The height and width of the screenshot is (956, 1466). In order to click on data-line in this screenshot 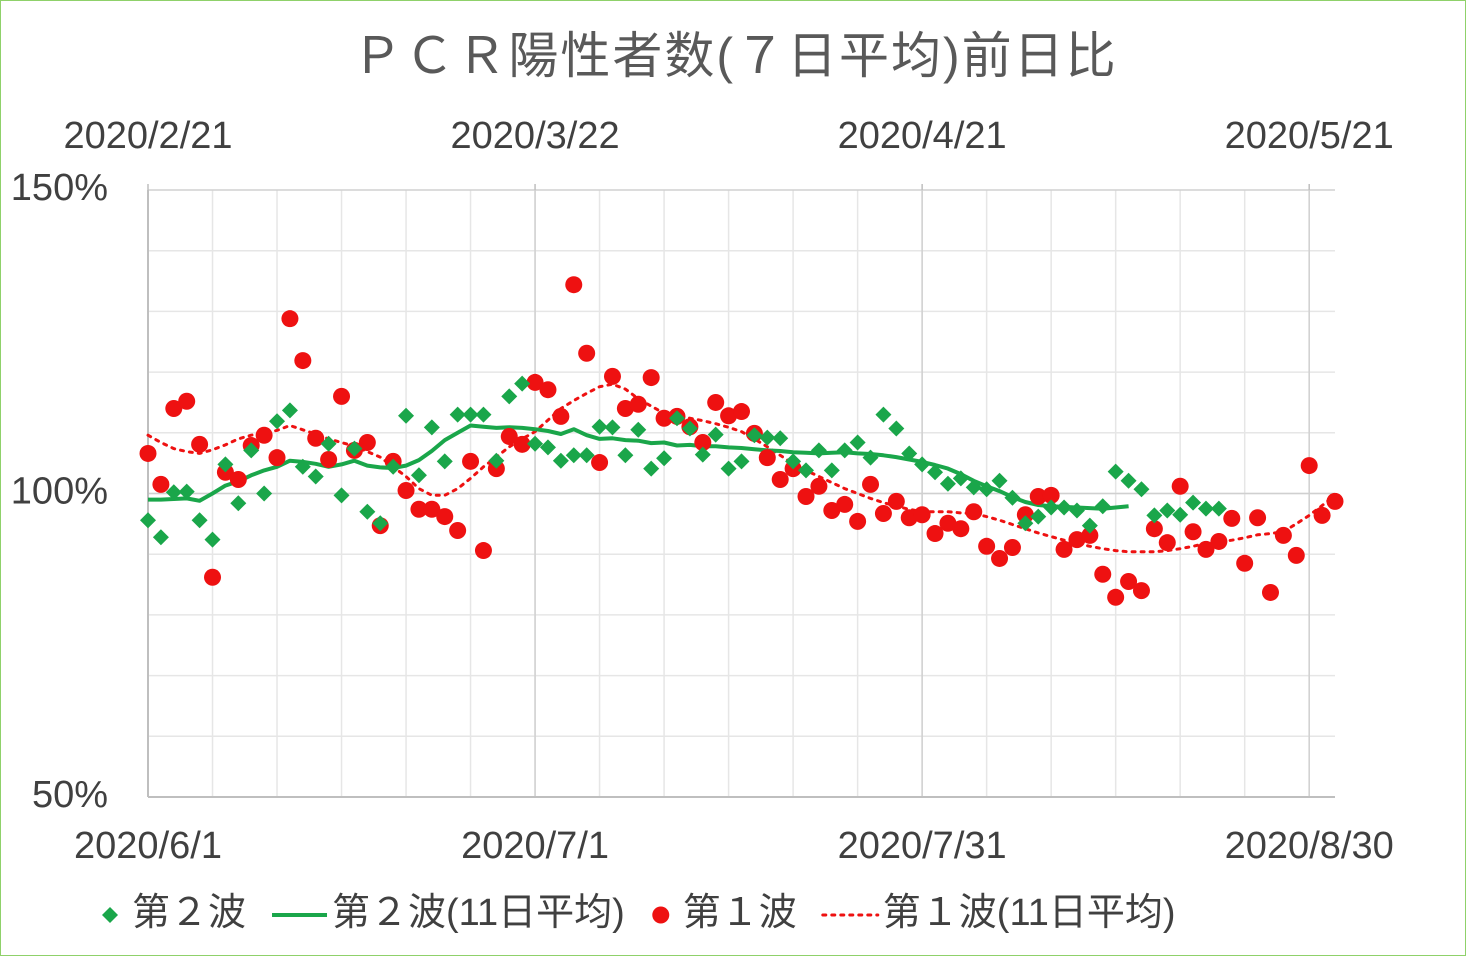, I will do `click(741, 468)`.